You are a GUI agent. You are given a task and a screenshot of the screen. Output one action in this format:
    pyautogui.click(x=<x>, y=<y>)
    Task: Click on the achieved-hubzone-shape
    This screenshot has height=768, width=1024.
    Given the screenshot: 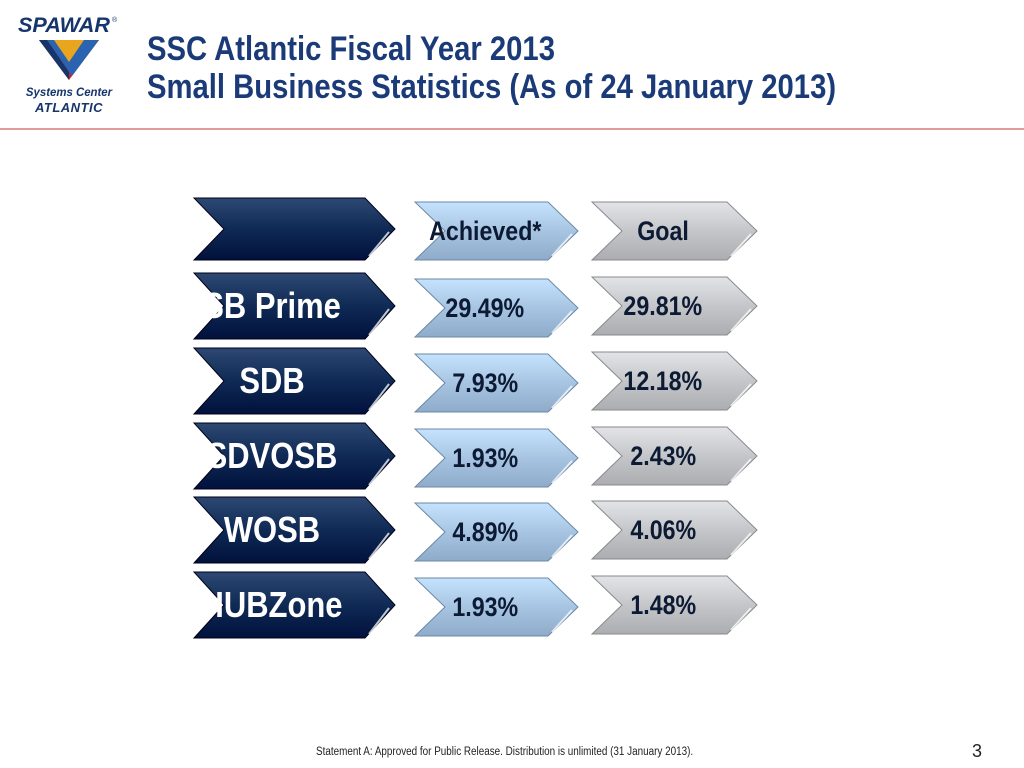 What is the action you would take?
    pyautogui.click(x=496, y=607)
    